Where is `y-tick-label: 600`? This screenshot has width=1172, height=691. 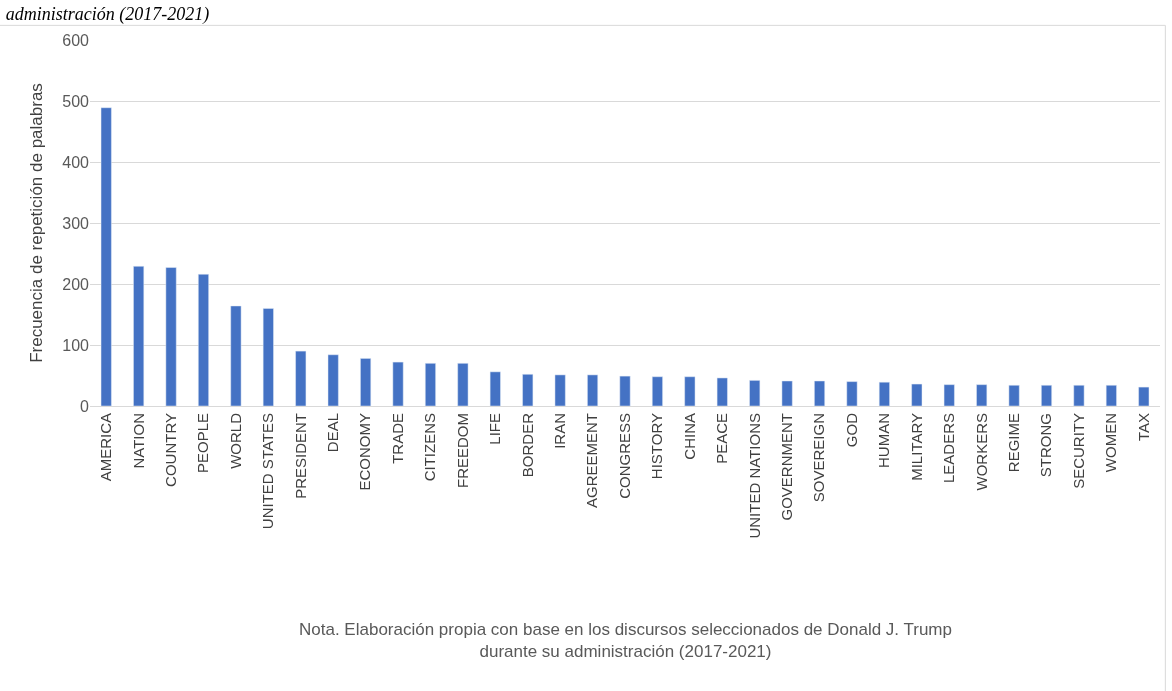 y-tick-label: 600 is located at coordinates (76, 40).